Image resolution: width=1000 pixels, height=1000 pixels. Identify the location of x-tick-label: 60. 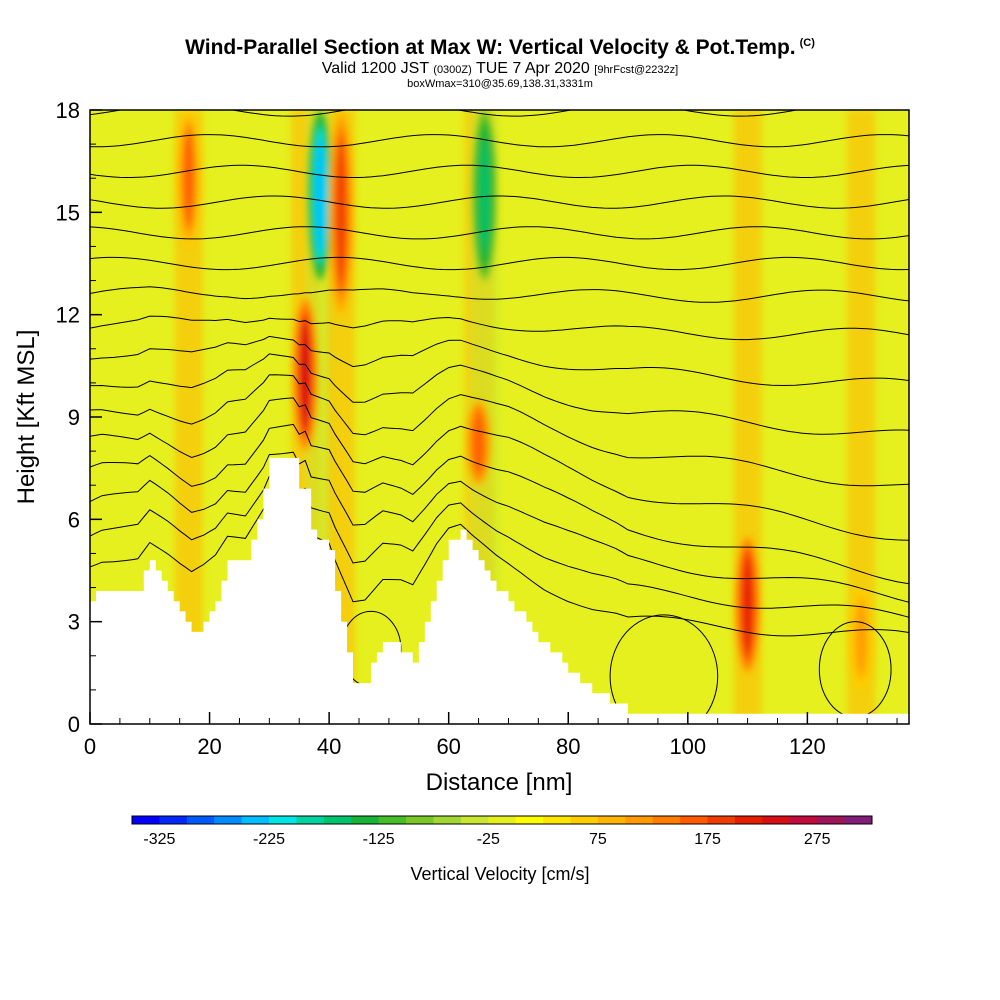
(448, 746).